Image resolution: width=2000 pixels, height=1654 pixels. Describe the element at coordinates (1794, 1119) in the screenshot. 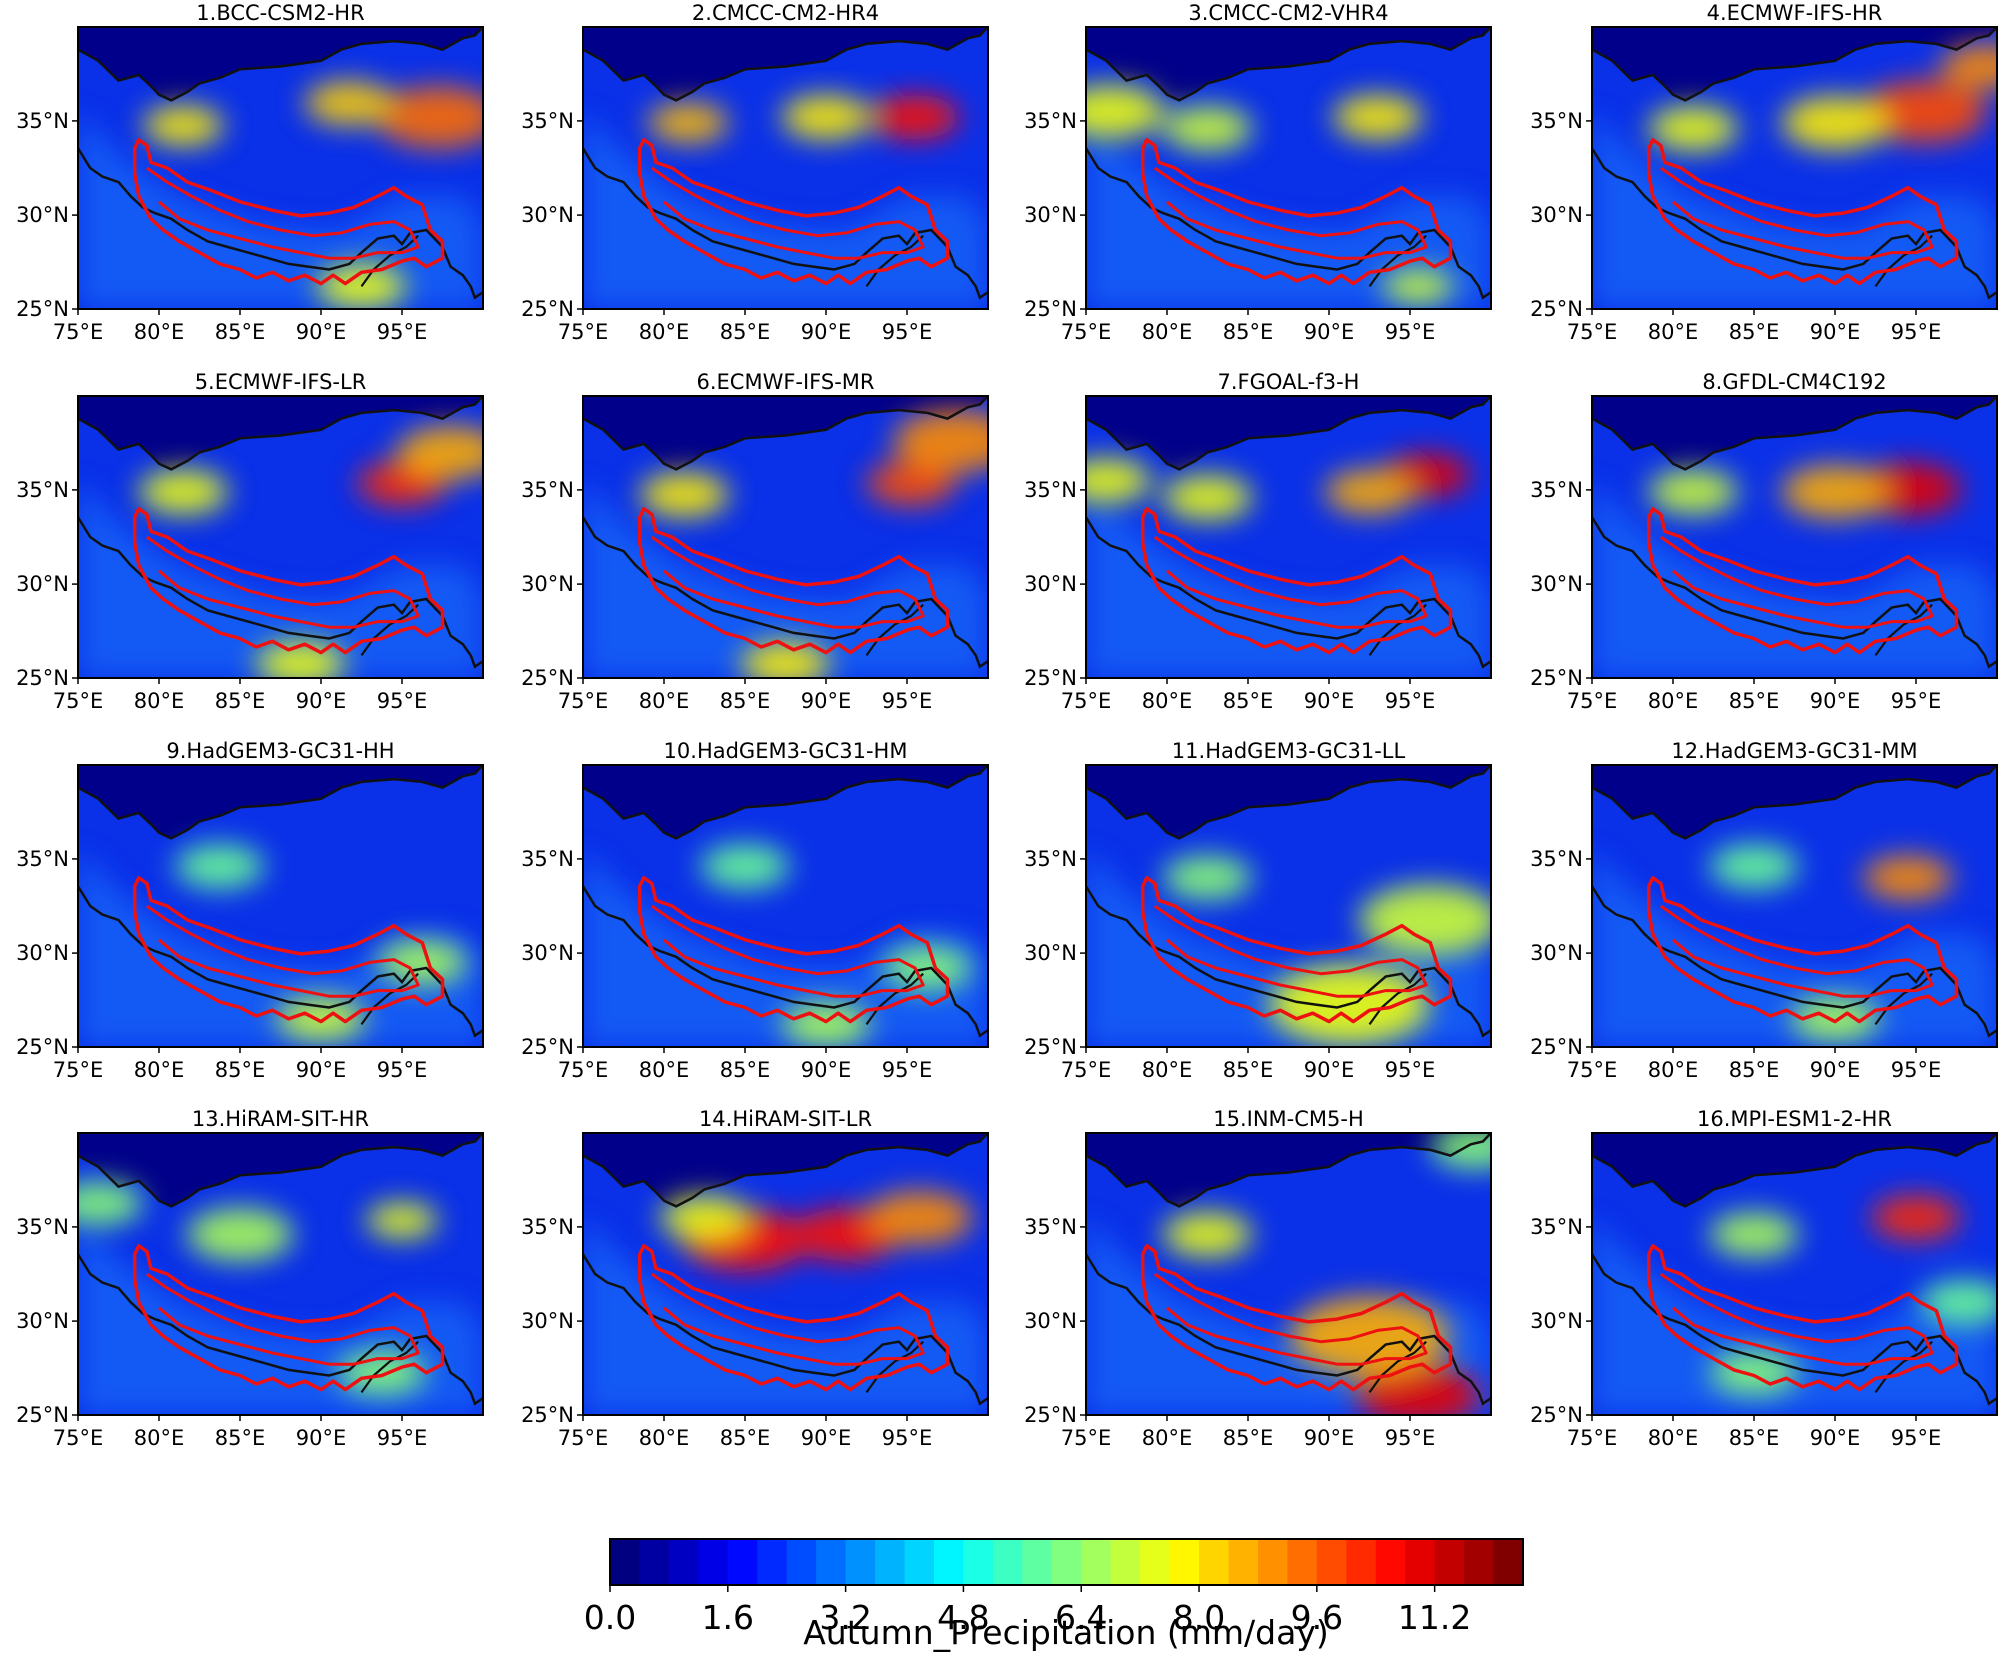

I see `panel-title: 16.MPI-ESM1-2-HR` at that location.